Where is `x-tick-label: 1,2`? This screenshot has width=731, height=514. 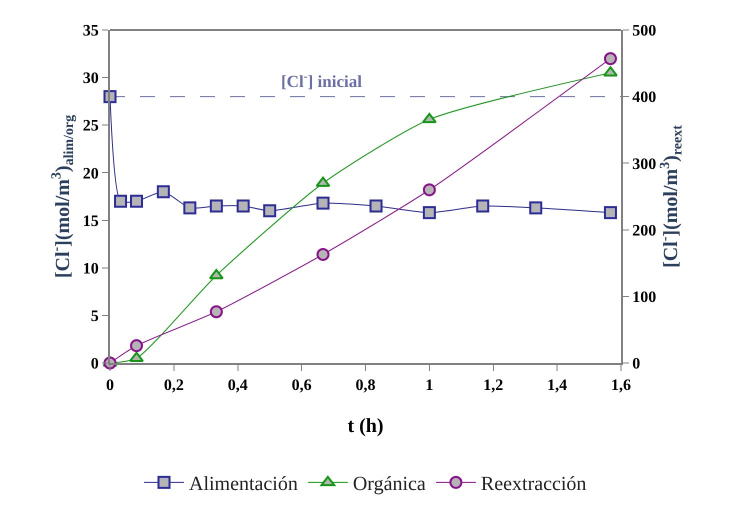 x-tick-label: 1,2 is located at coordinates (493, 385).